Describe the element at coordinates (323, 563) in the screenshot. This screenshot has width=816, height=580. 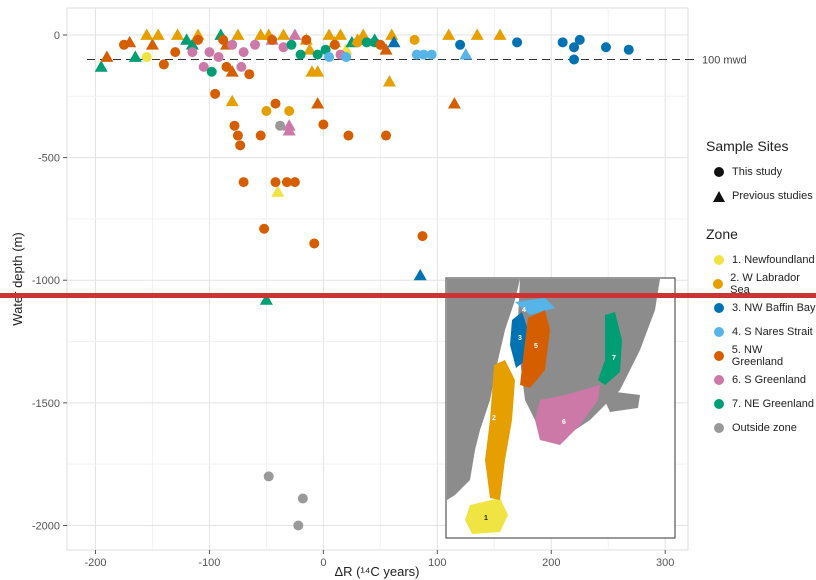
I see `x-tick-label: 0` at that location.